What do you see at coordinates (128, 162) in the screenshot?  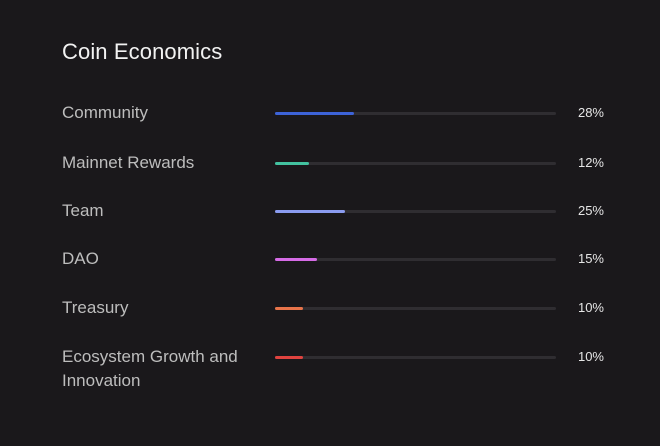 I see `allocation-label: Mainnet Rewards` at bounding box center [128, 162].